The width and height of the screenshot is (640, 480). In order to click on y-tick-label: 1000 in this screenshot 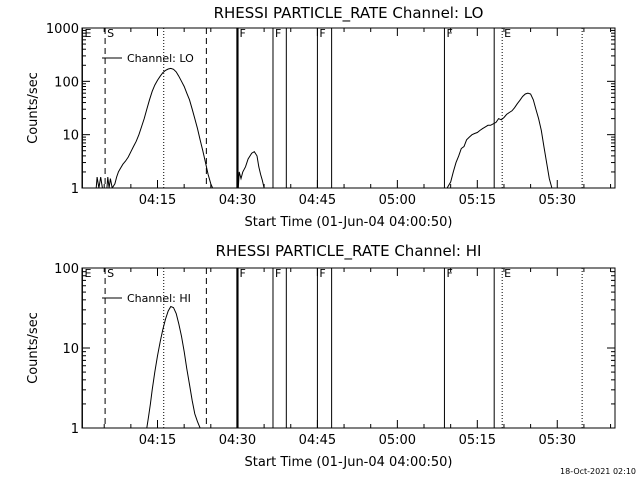, I will do `click(62, 29)`.